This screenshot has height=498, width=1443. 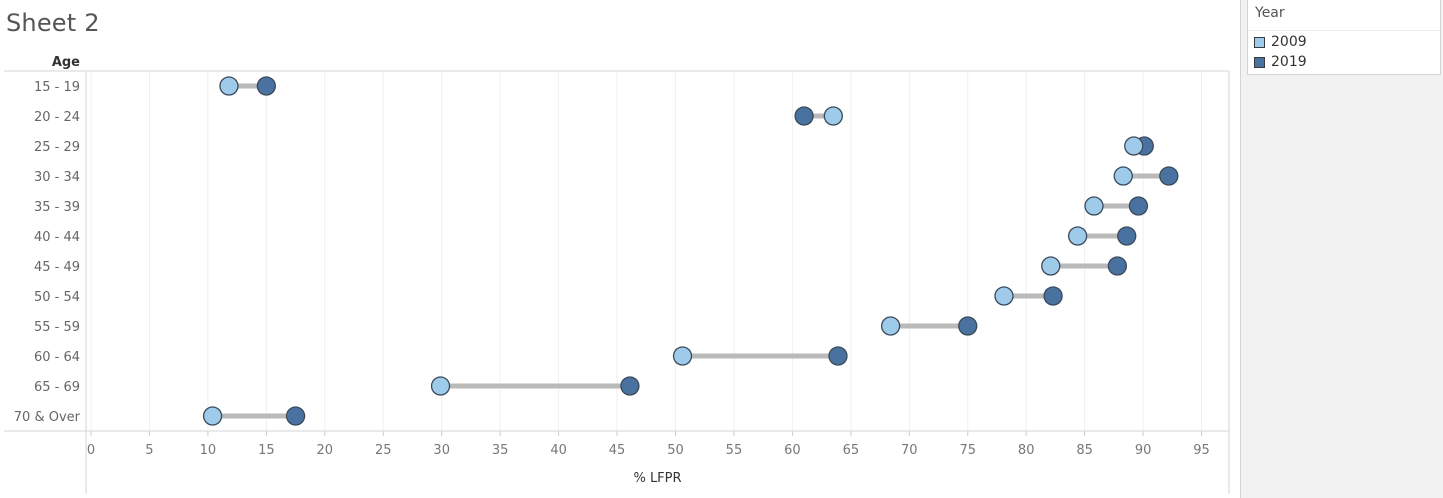 What do you see at coordinates (47, 417) in the screenshot?
I see `row-label: 70 & Over` at bounding box center [47, 417].